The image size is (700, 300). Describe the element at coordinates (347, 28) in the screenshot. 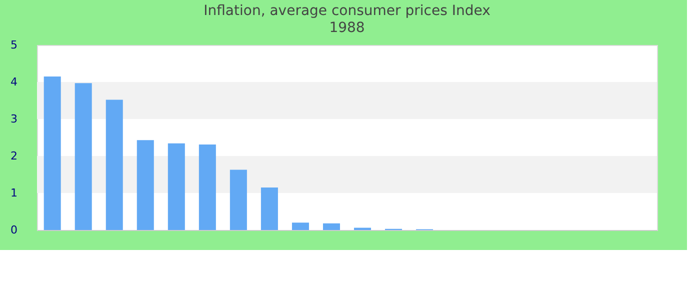

I see `chart-subtitle: 1988` at that location.